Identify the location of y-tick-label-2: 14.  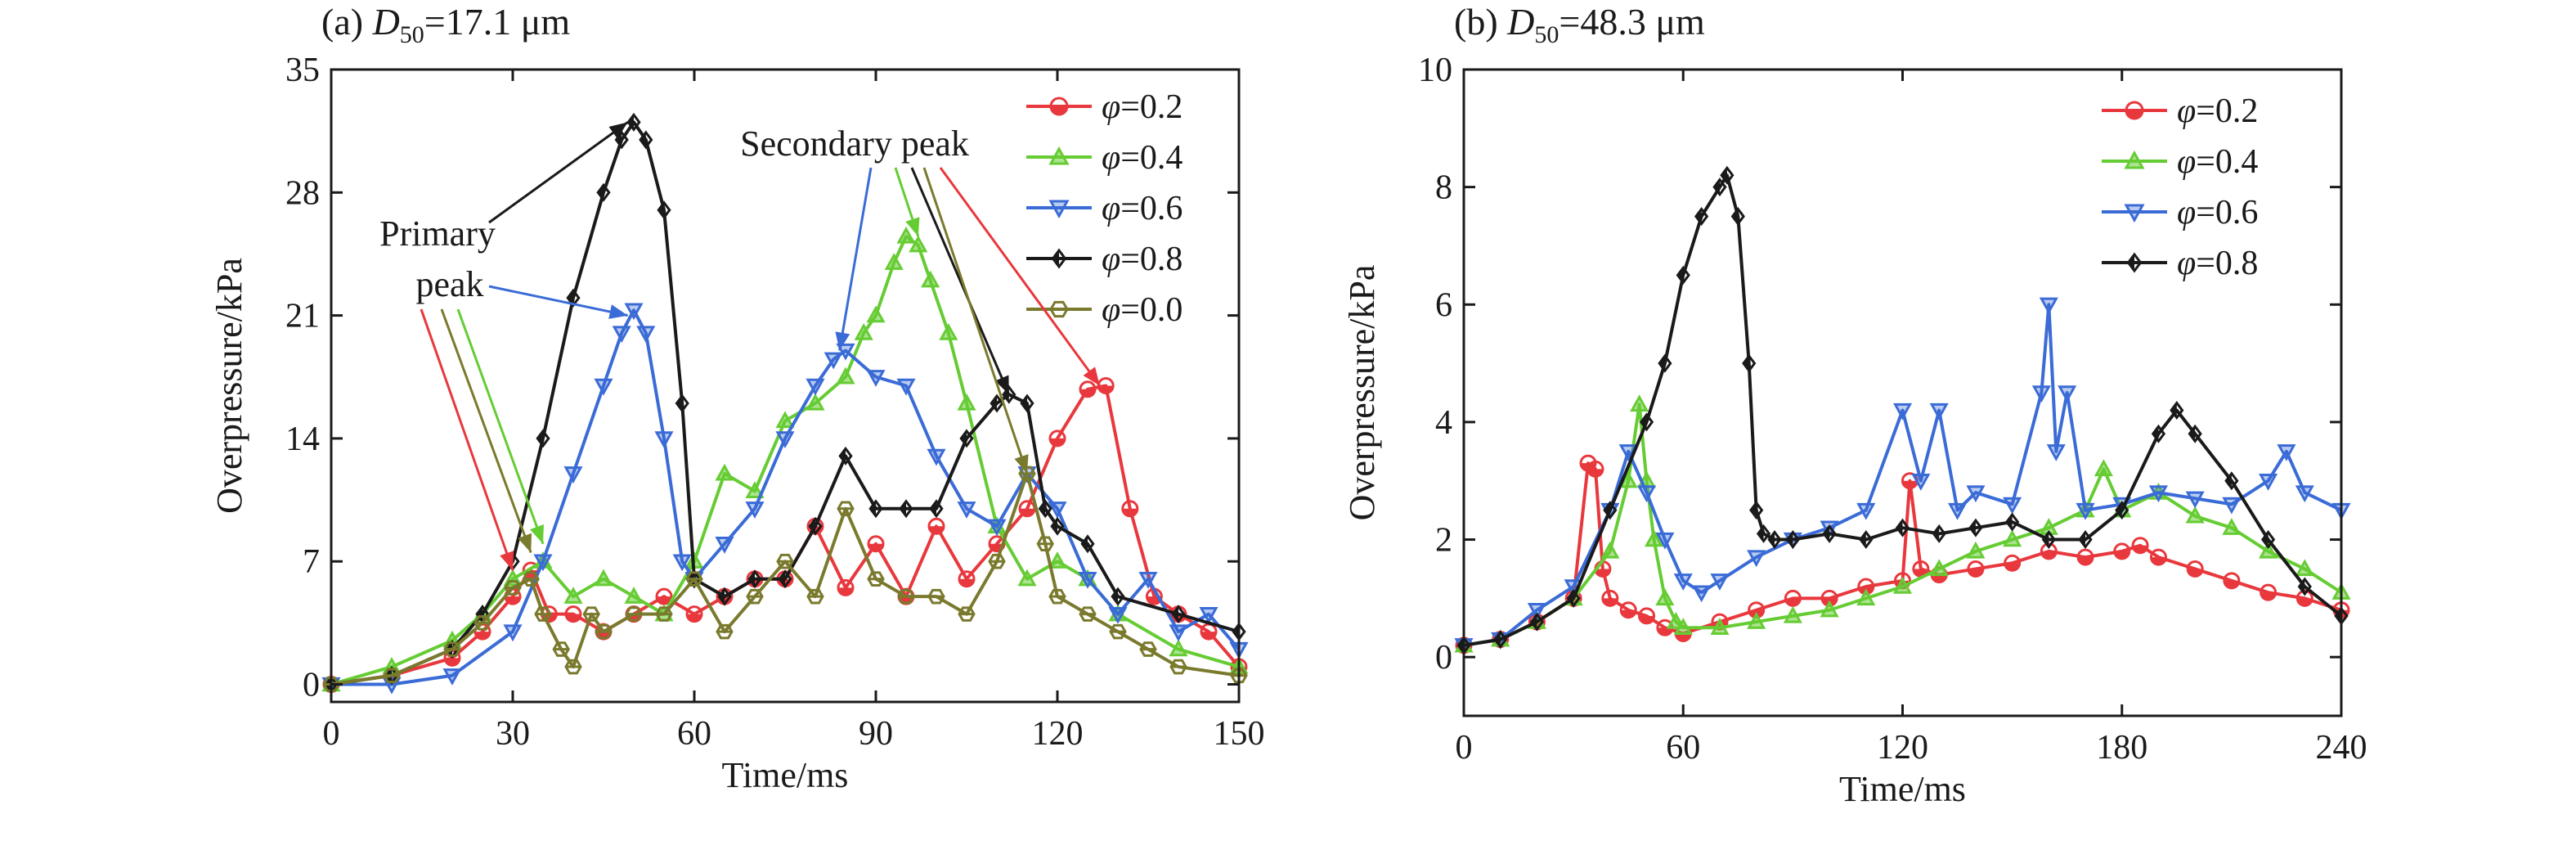
(302, 439).